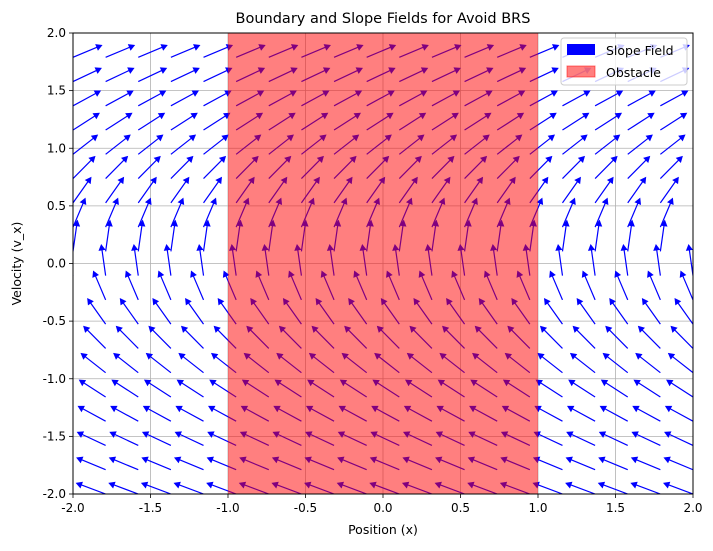 Image resolution: width=713 pixels, height=551 pixels. I want to click on legend-label-slope-field: Slope Field, so click(640, 50).